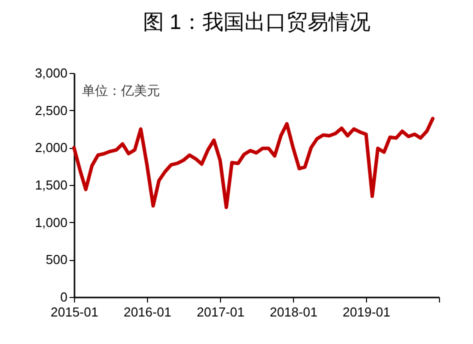 The width and height of the screenshot is (473, 344). I want to click on y-tick-label: 1,500, so click(51, 185).